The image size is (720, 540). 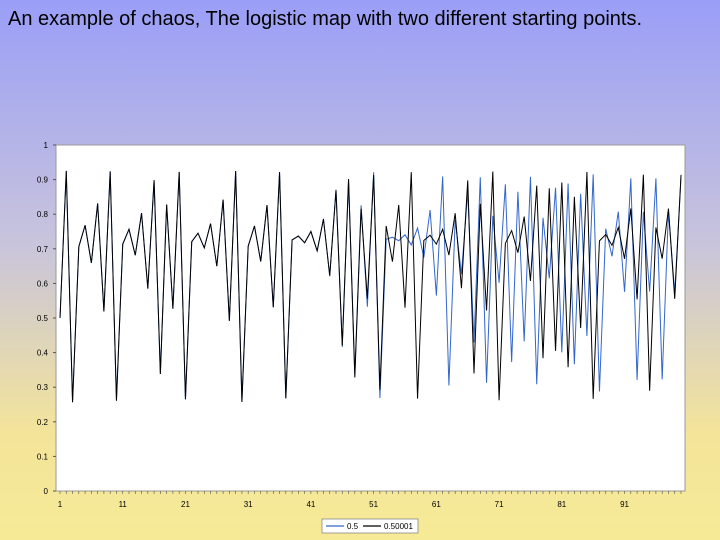 I want to click on y-tick-label: 0.2, so click(x=43, y=422).